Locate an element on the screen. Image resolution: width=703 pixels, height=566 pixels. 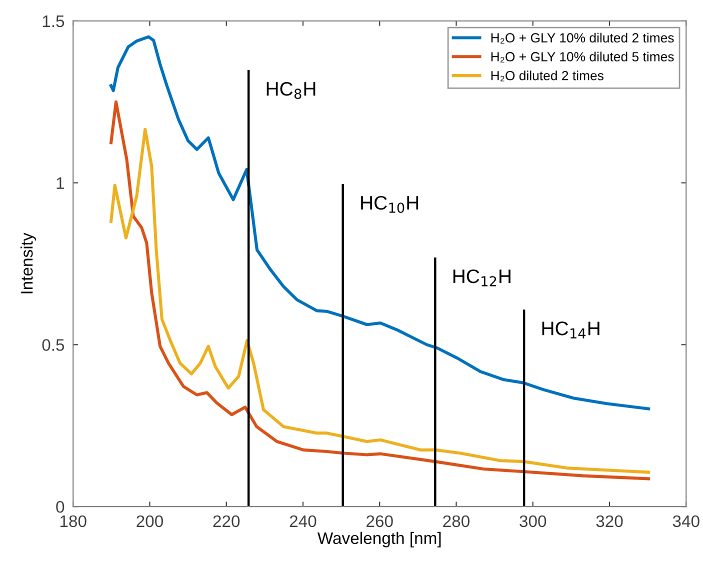
x-tick-label: 260 is located at coordinates (379, 521).